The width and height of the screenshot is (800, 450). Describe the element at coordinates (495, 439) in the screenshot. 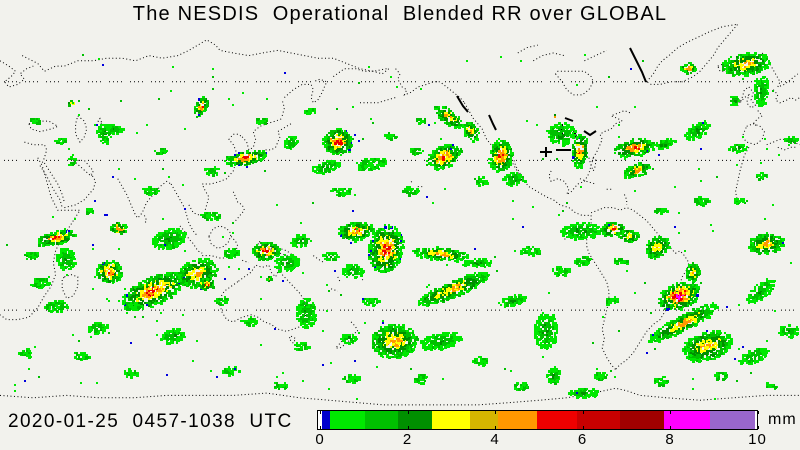

I see `colorbar-tick-label: 4` at that location.